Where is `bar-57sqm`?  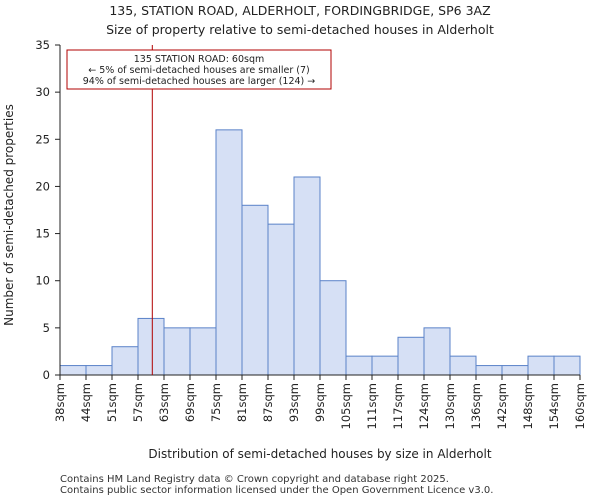 bar-57sqm is located at coordinates (151, 346).